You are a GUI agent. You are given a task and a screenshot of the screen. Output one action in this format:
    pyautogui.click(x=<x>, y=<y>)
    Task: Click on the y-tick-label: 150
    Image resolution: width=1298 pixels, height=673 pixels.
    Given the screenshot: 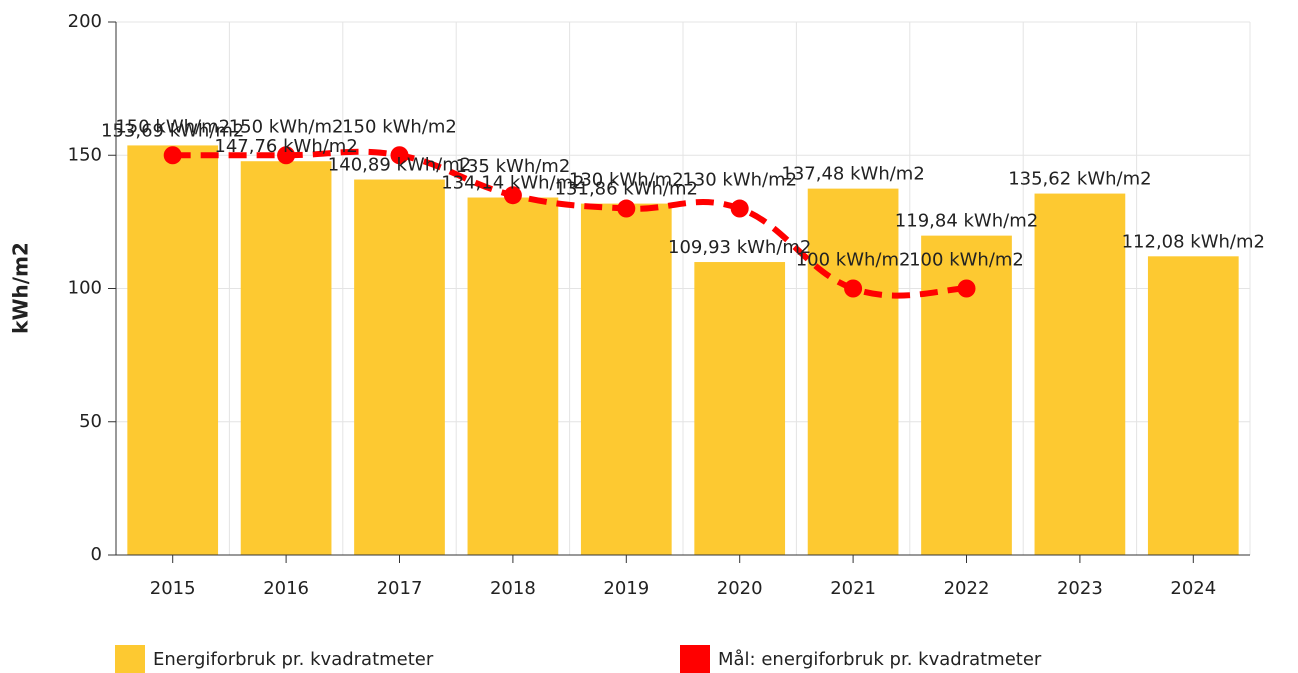 What is the action you would take?
    pyautogui.click(x=85, y=154)
    